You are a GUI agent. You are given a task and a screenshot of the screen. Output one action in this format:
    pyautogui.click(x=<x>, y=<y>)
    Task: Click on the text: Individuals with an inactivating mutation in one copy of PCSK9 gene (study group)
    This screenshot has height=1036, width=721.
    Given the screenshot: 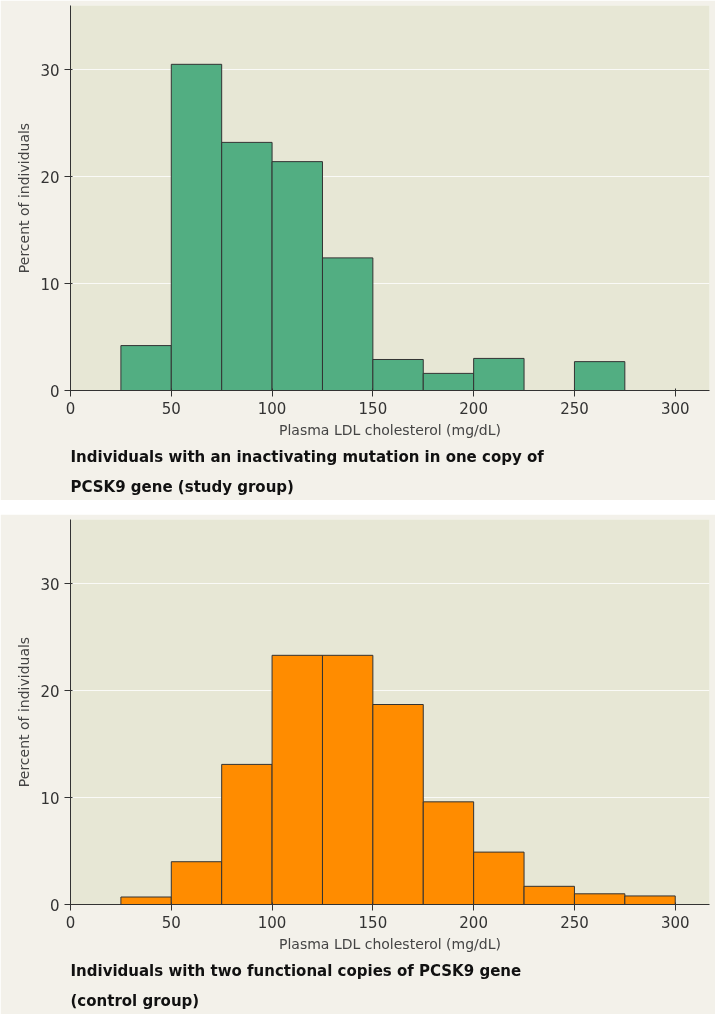 What is the action you would take?
    pyautogui.click(x=307, y=471)
    